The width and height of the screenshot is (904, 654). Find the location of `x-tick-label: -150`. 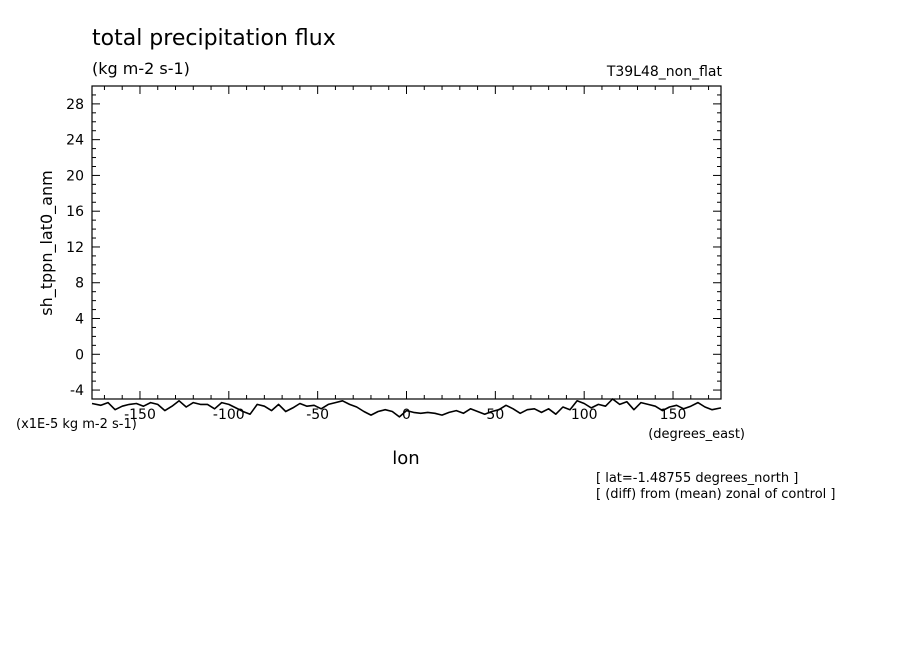

x-tick-label: -150 is located at coordinates (140, 415).